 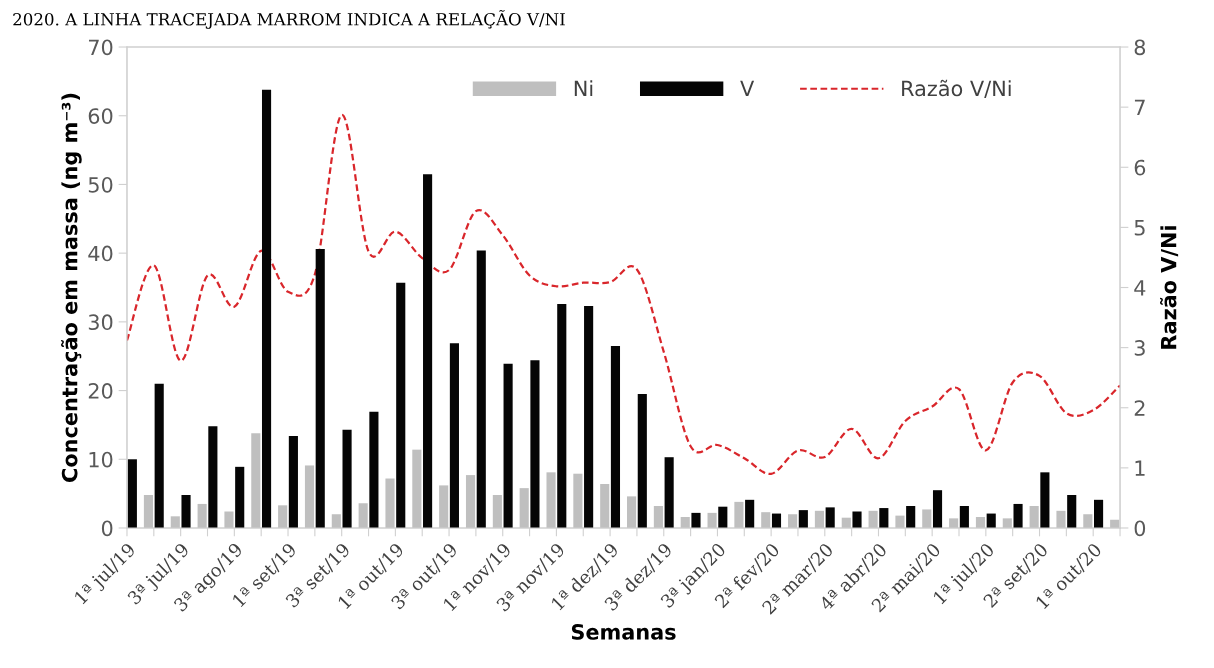 I want to click on y-tick-label: 10, so click(x=101, y=459).